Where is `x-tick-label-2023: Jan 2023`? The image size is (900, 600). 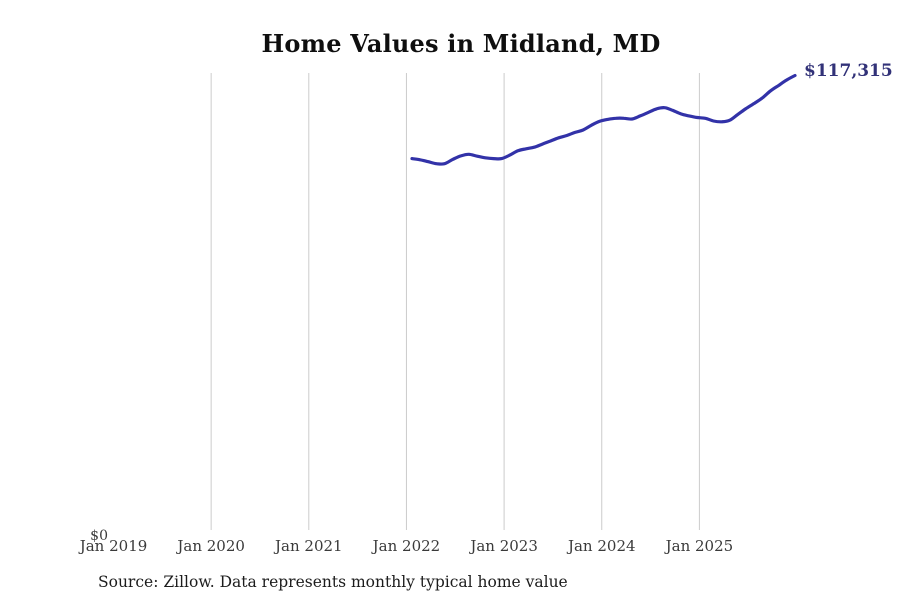 x-tick-label-2023: Jan 2023 is located at coordinates (504, 546).